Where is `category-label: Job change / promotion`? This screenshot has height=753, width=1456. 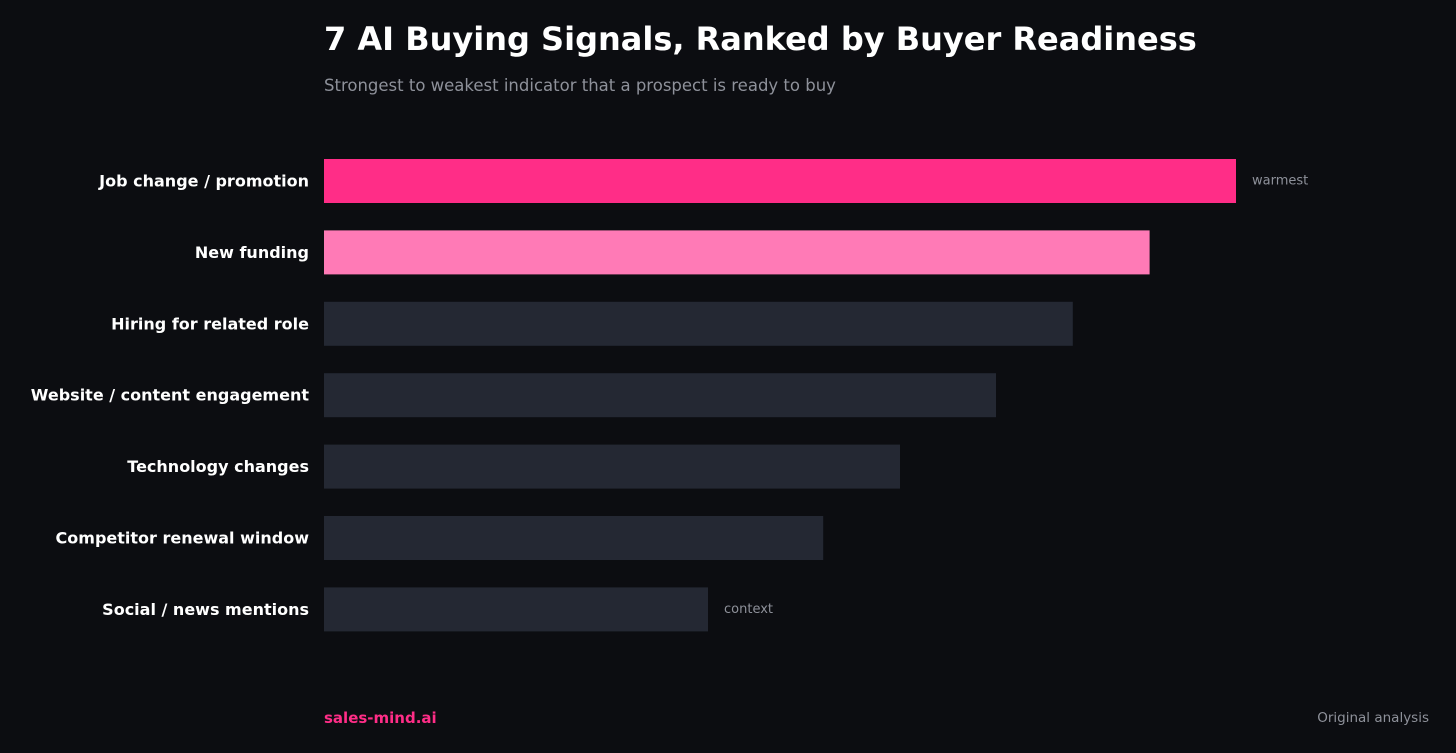 category-label: Job change / promotion is located at coordinates (203, 181).